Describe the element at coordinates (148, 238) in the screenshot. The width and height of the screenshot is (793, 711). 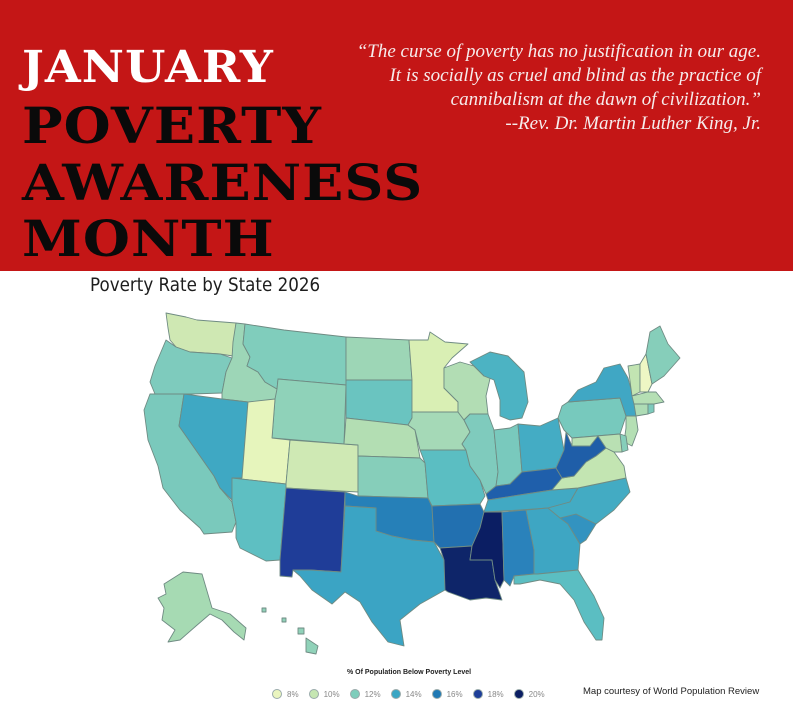
I see `headline-month: MONTH` at that location.